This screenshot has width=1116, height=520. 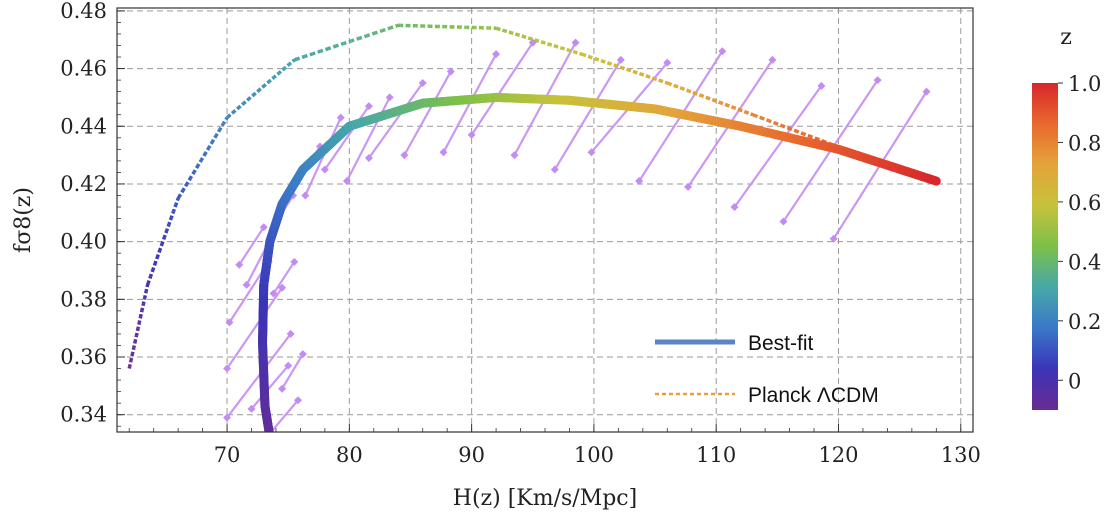 What do you see at coordinates (545, 498) in the screenshot?
I see `x-axis-label: H(z) [Km/s/Mpc]` at bounding box center [545, 498].